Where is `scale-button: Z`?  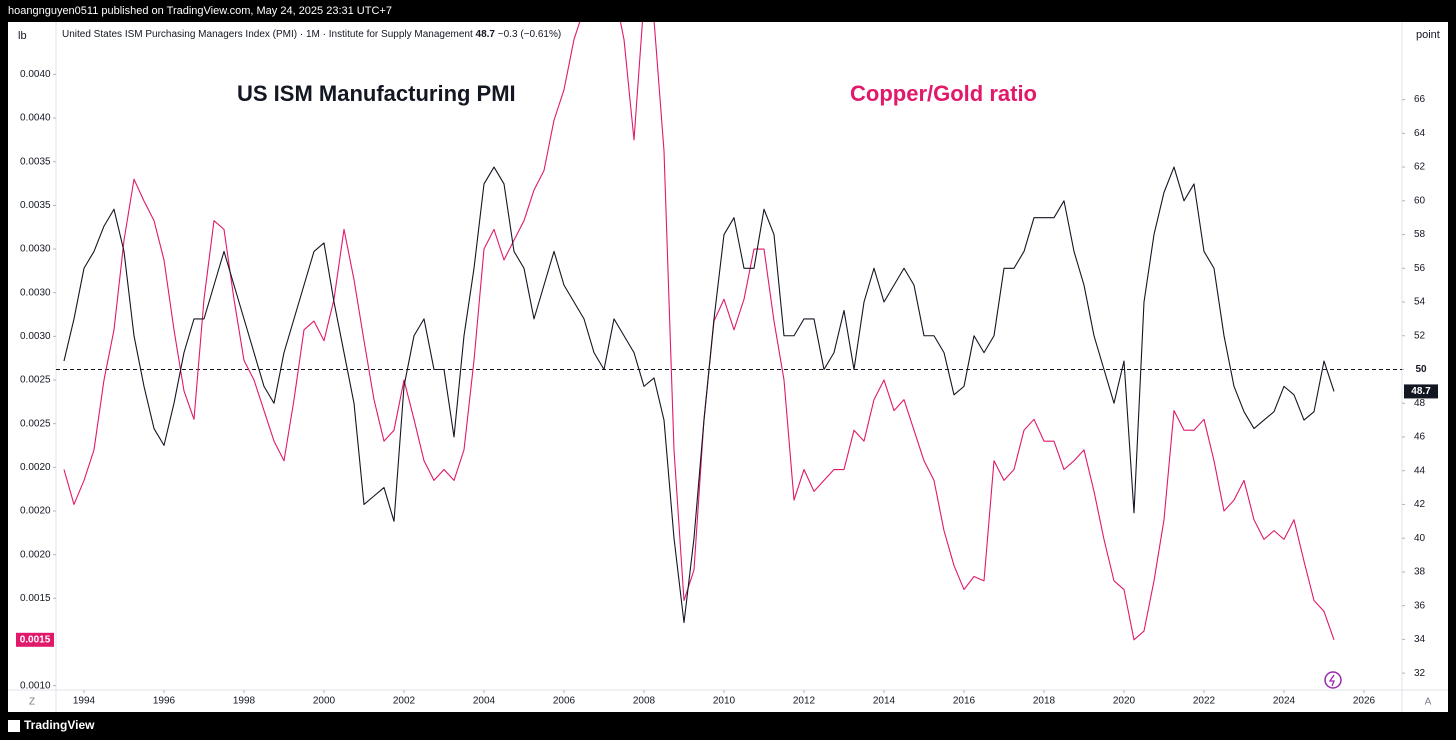 scale-button: Z is located at coordinates (32, 702).